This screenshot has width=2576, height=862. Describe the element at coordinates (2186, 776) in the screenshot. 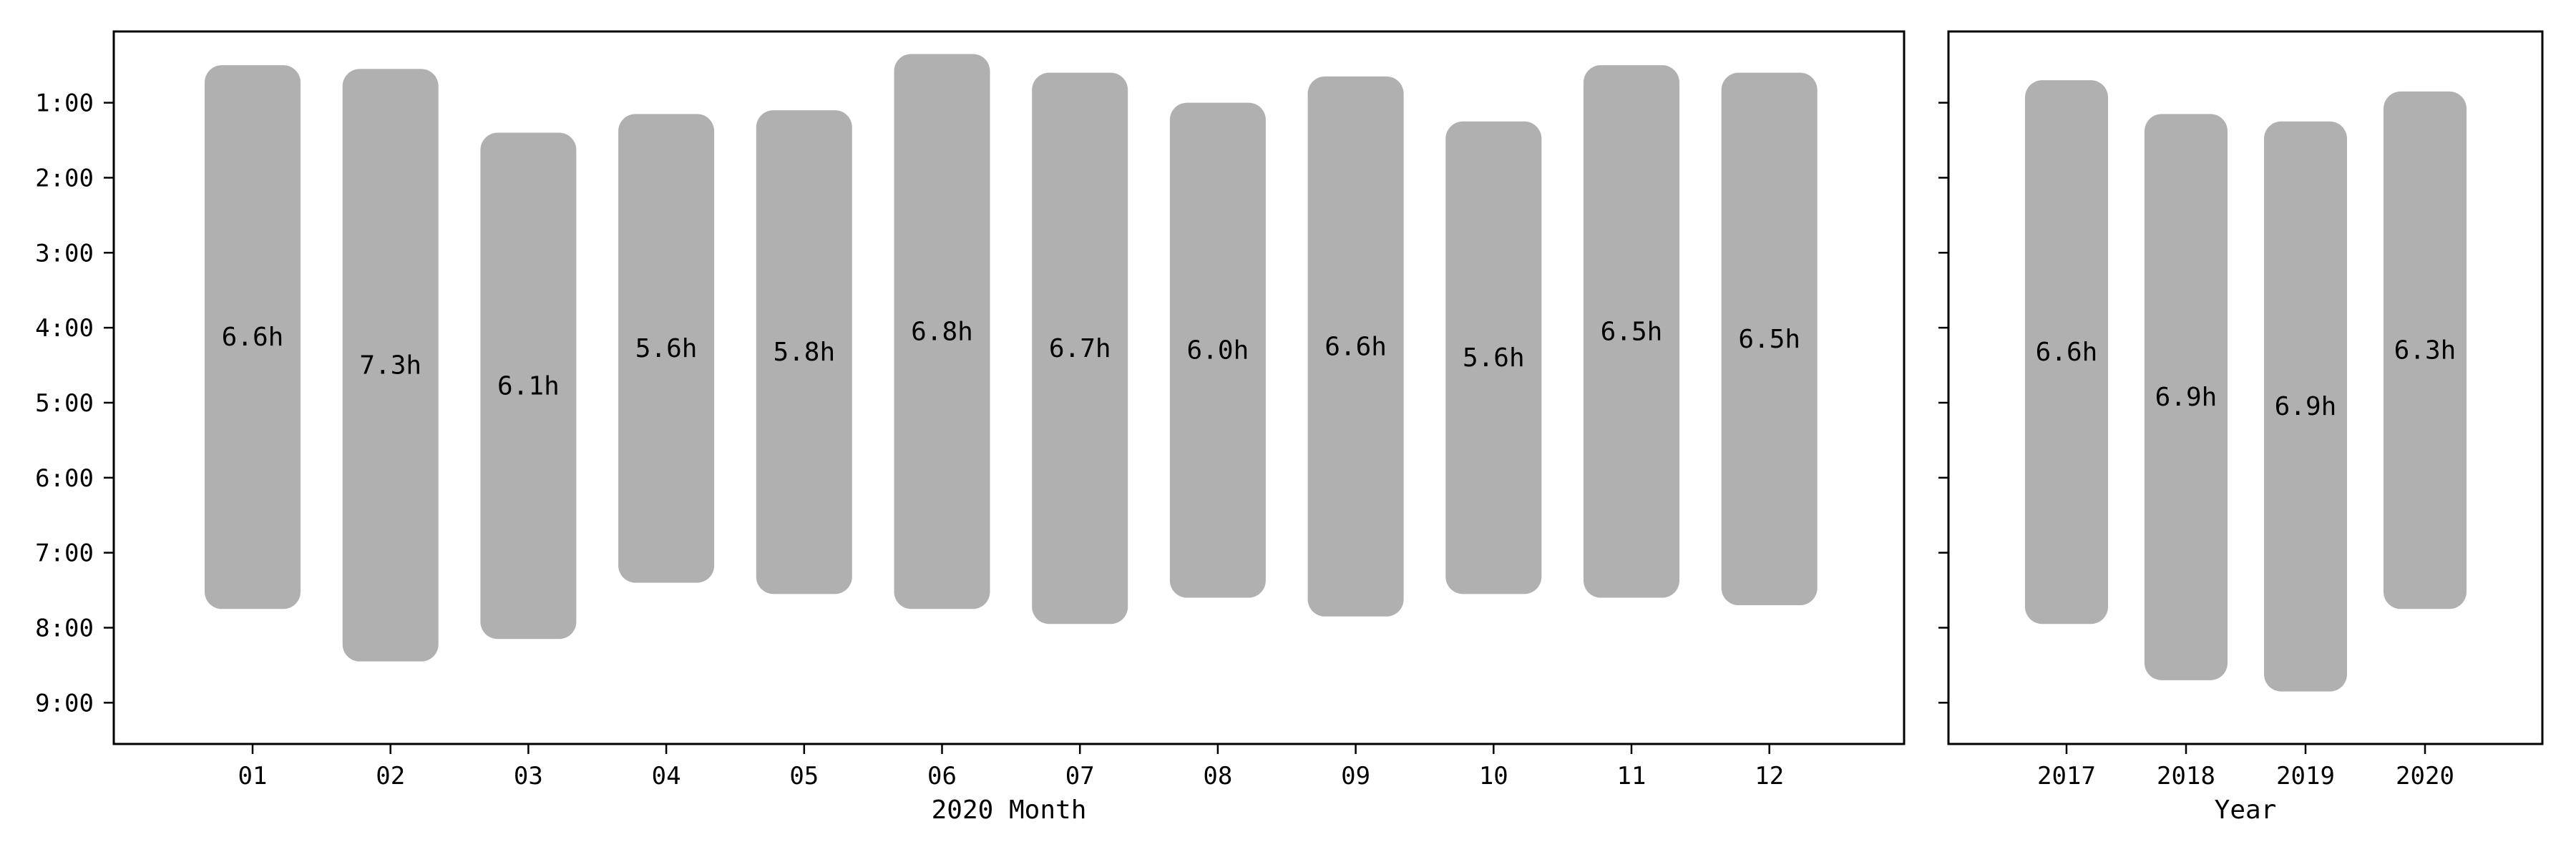

I see `year-x-tick-label: 2018` at that location.